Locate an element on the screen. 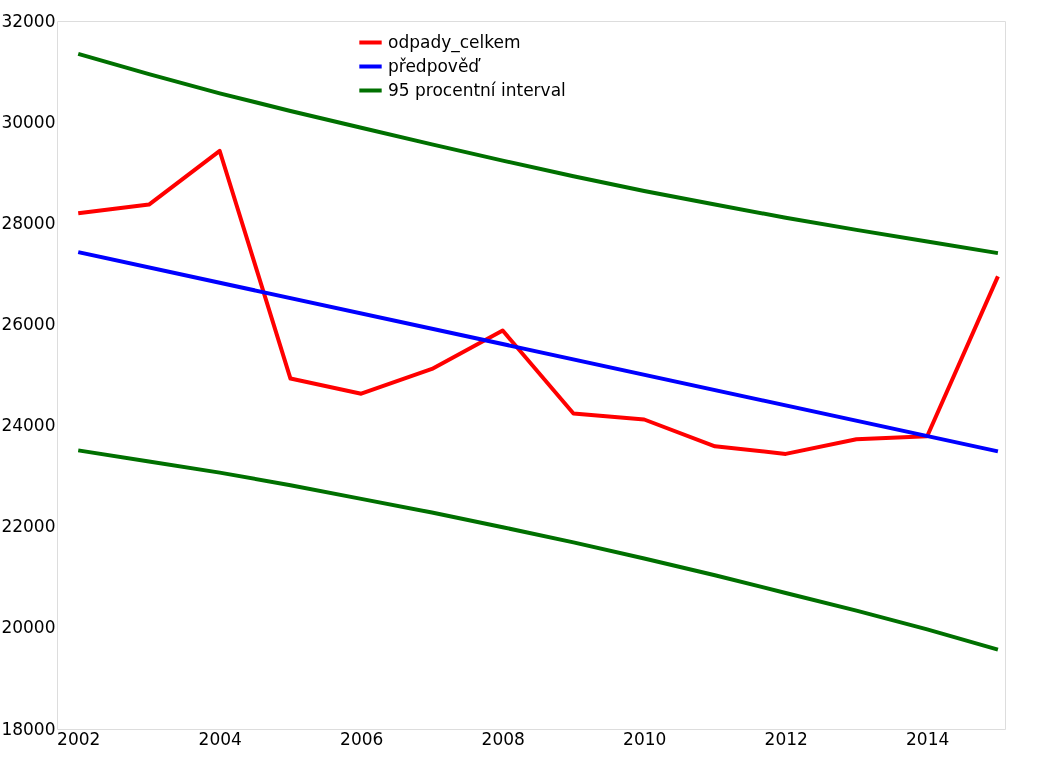 This screenshot has height=769, width=1057. x-tick-label: 2010 is located at coordinates (645, 738).